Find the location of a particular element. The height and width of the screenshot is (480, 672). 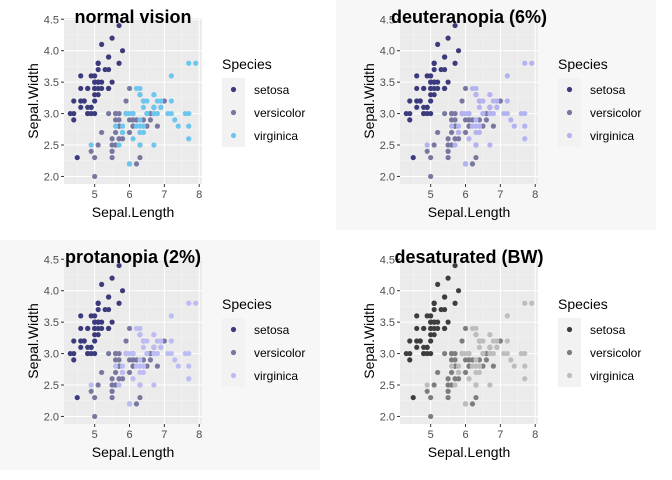

x-tick-label: 8 is located at coordinates (199, 435).